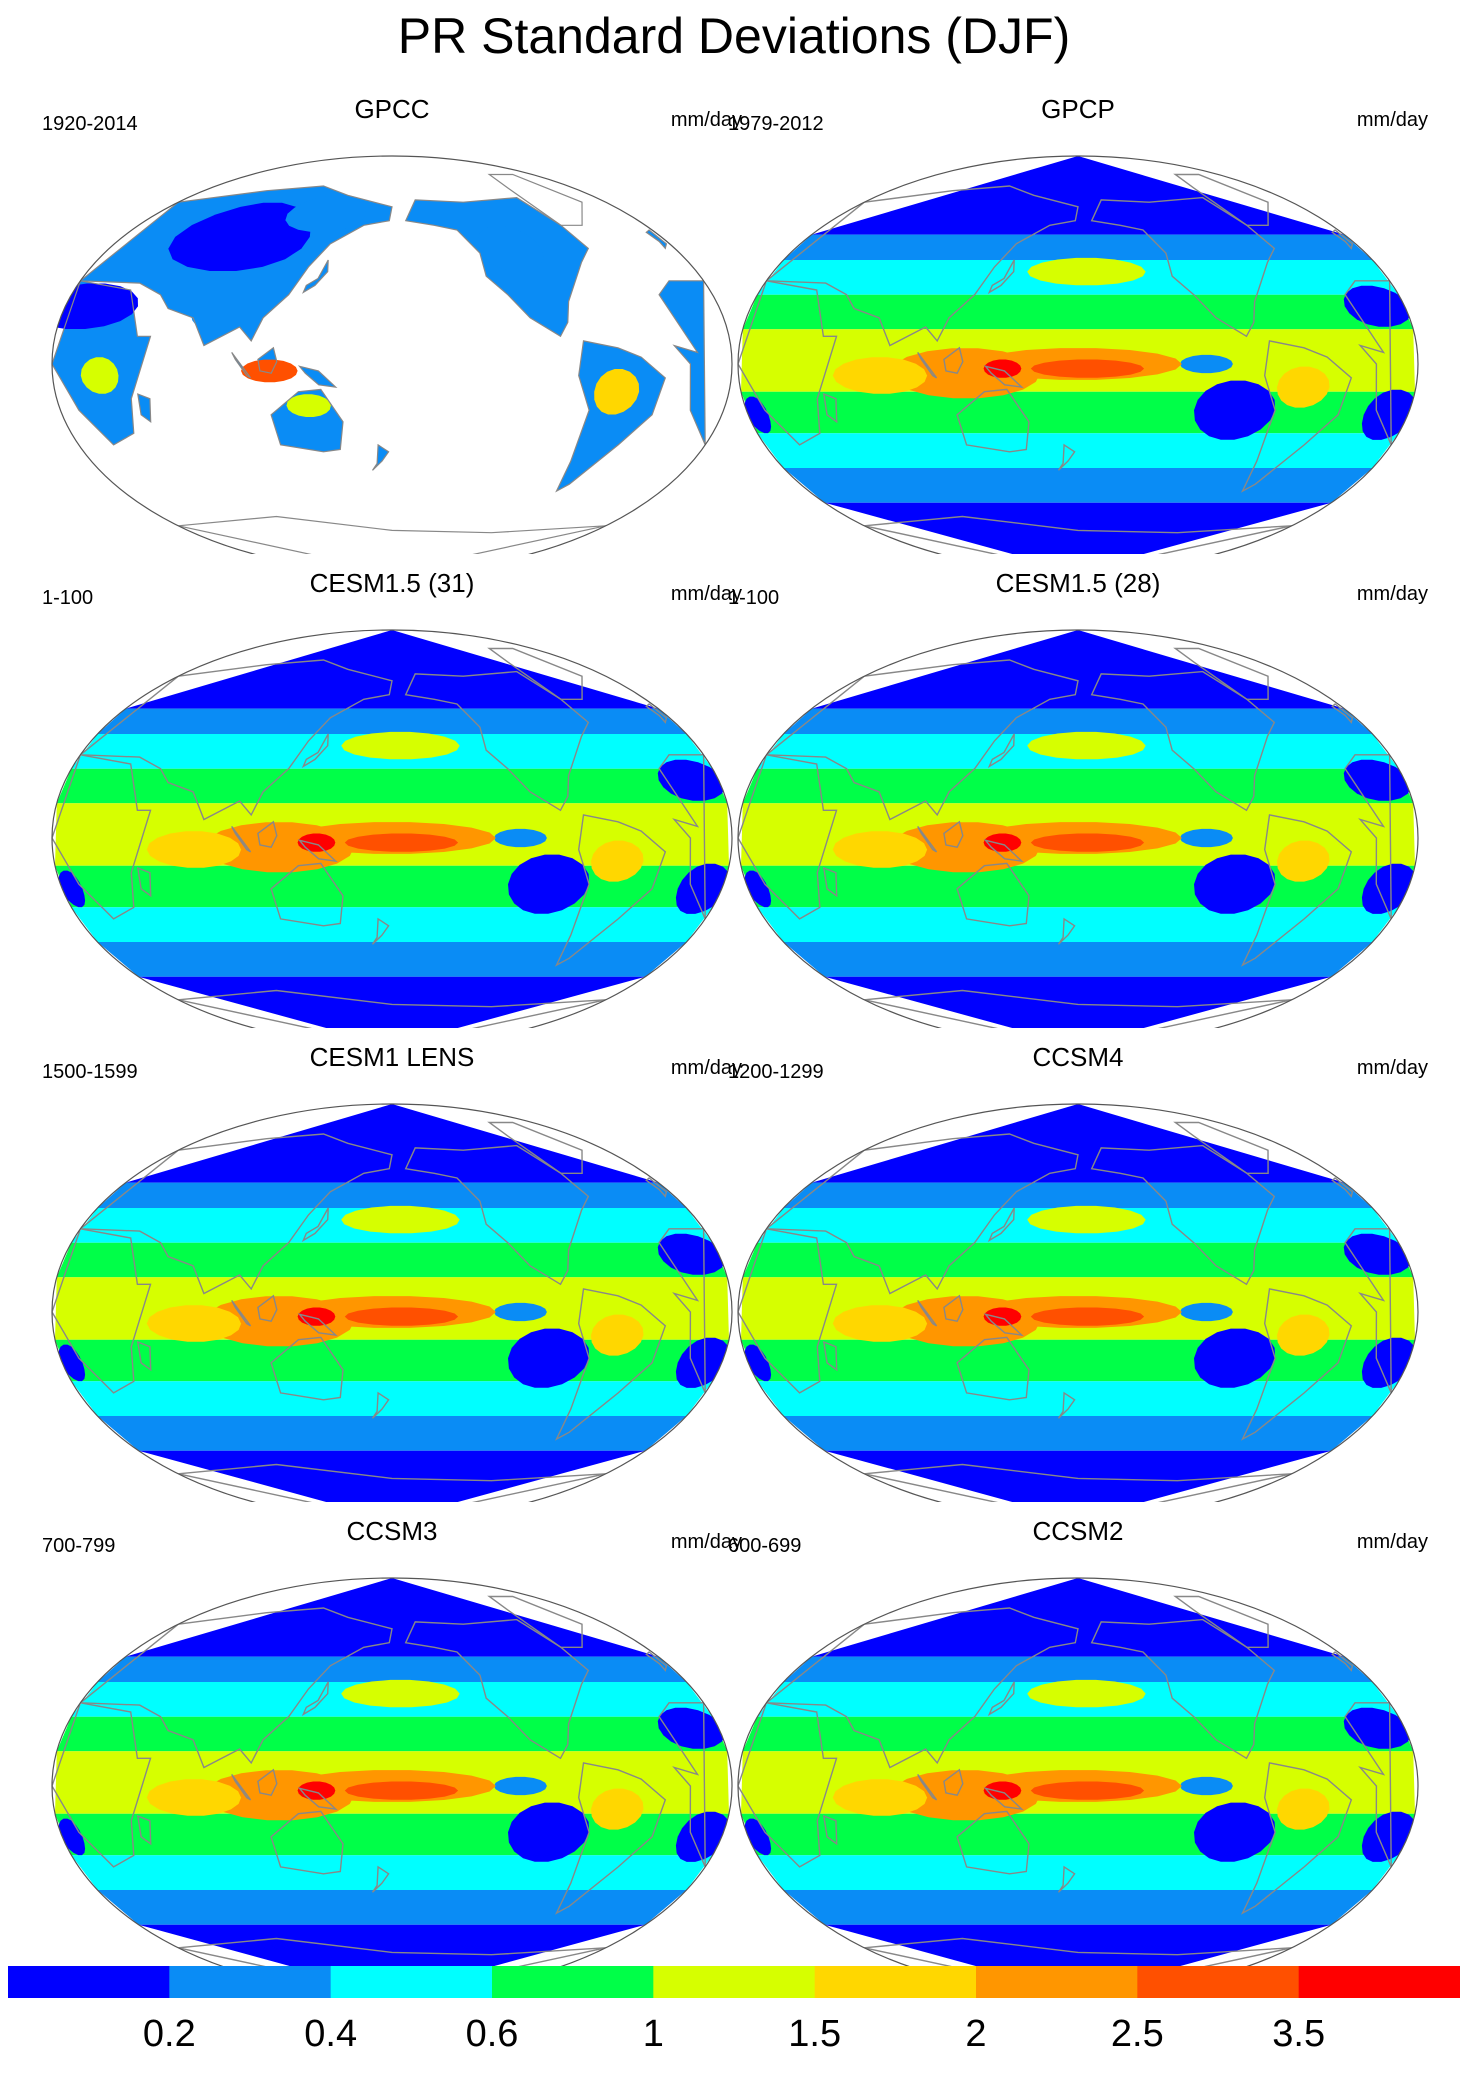 The height and width of the screenshot is (2082, 1468). What do you see at coordinates (206, 308) in the screenshot?
I see `india-dry` at bounding box center [206, 308].